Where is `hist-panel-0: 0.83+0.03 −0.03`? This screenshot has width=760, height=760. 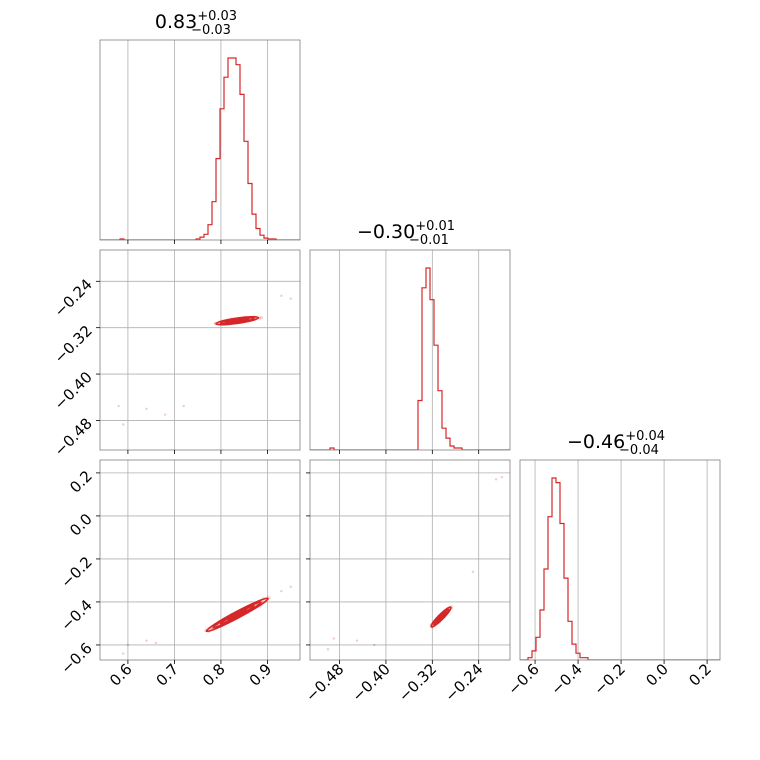 hist-panel-0: 0.83+0.03 −0.03 is located at coordinates (200, 126).